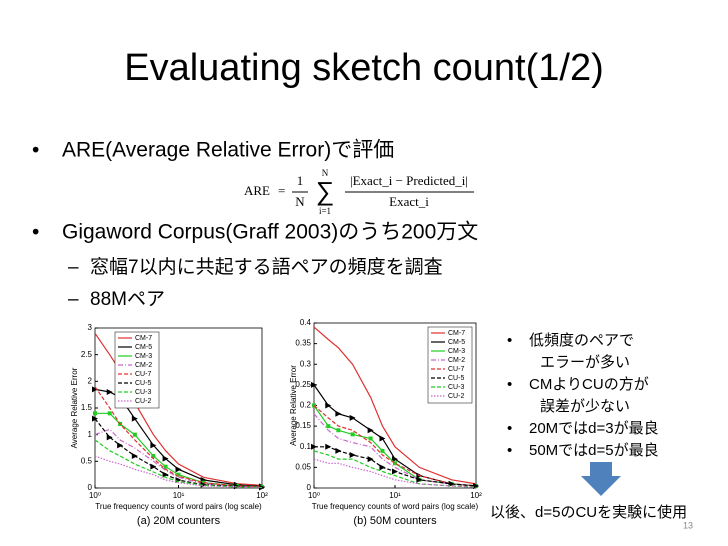 The width and height of the screenshot is (728, 546). What do you see at coordinates (585, 406) in the screenshot?
I see `note: 誤差が少ない` at bounding box center [585, 406].